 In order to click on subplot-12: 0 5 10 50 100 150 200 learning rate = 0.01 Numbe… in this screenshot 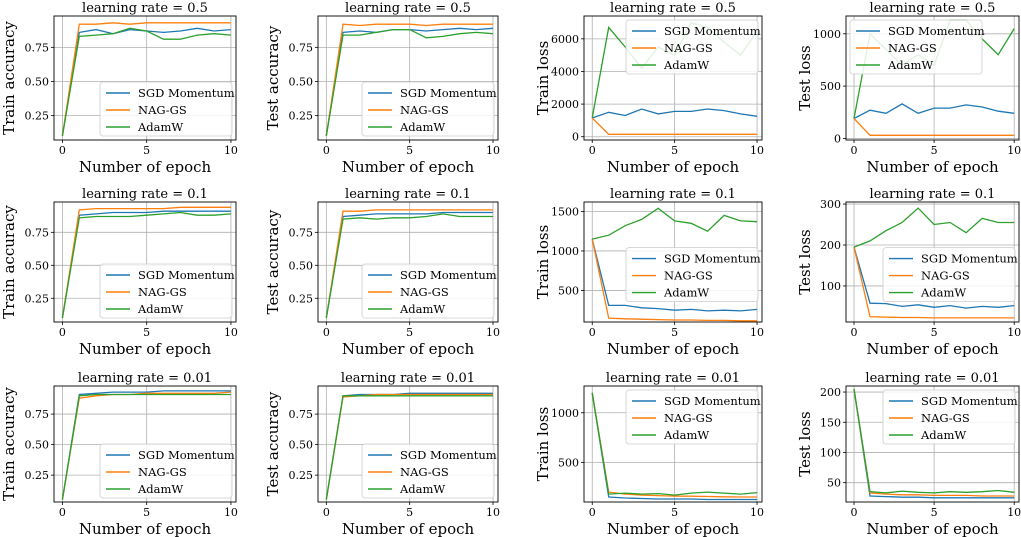, I will do `click(908, 454)`.